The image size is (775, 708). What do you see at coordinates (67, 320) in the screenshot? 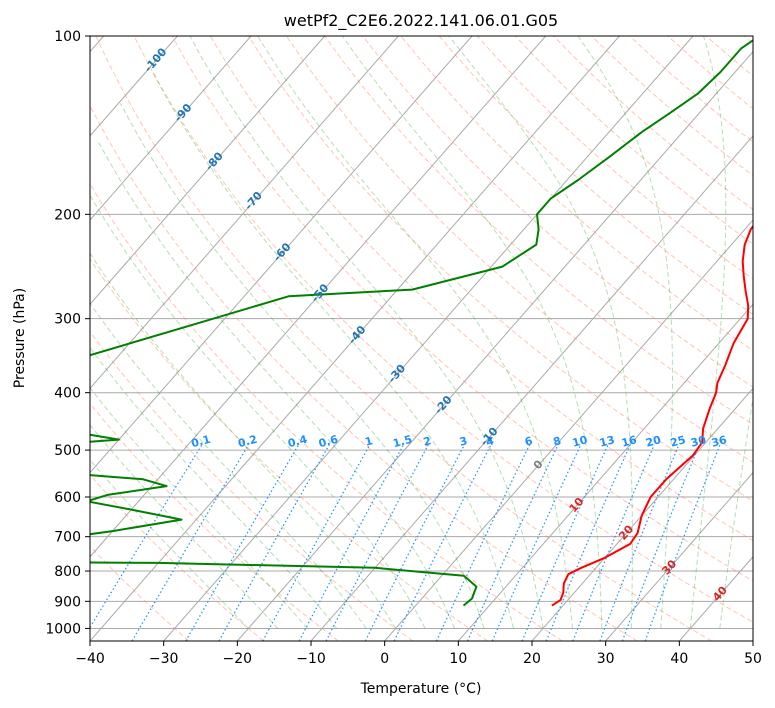
I see `y-tick-label: 300` at bounding box center [67, 320].